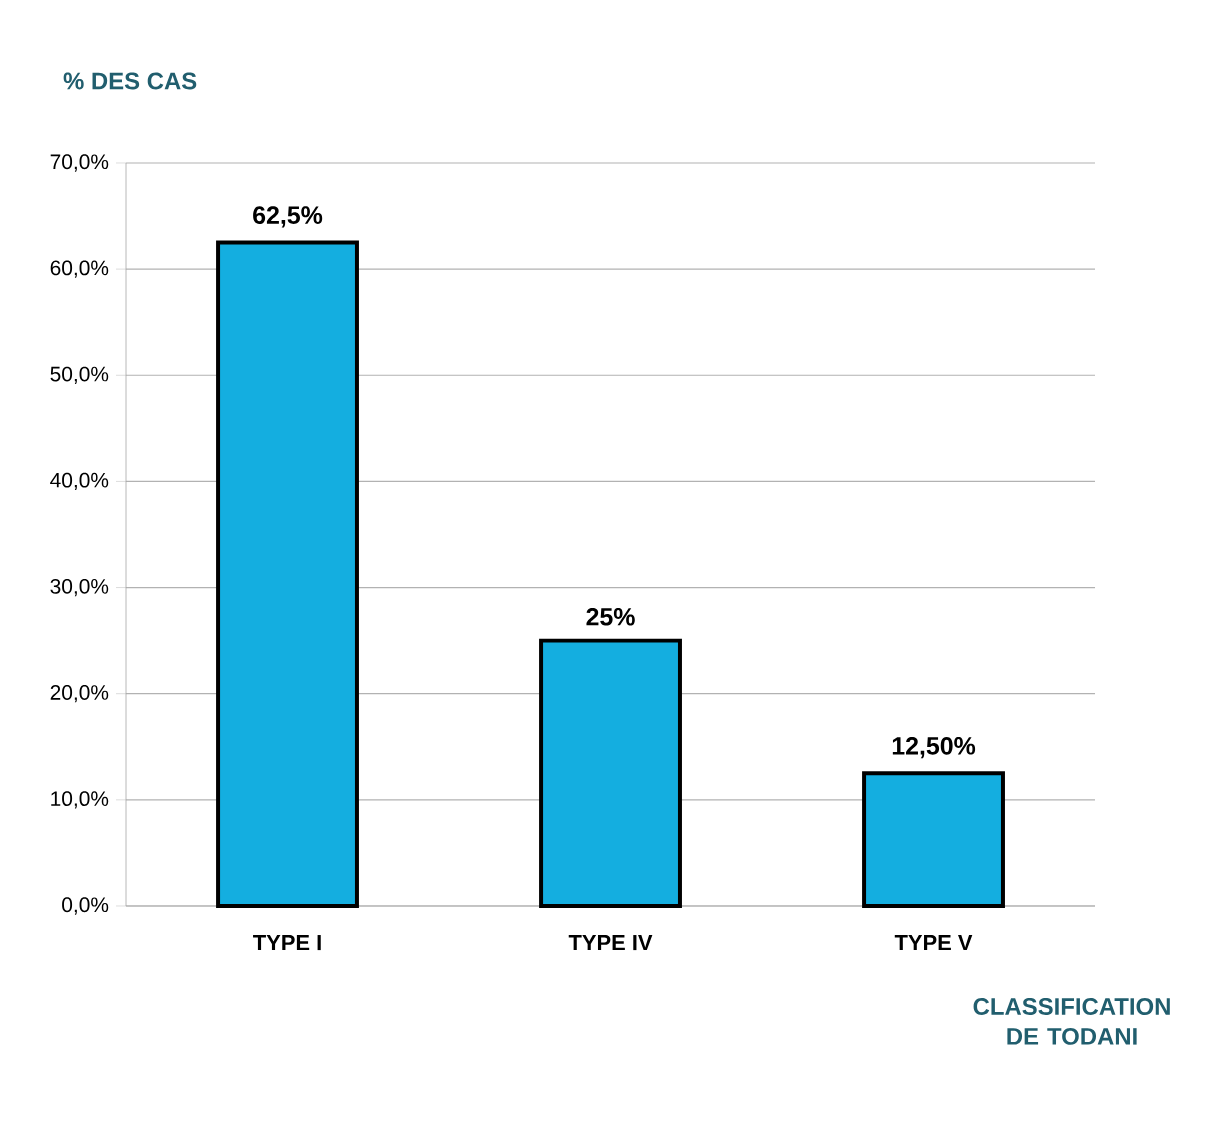 This screenshot has width=1230, height=1131. I want to click on y-tick-label: 50,0%, so click(79, 375).